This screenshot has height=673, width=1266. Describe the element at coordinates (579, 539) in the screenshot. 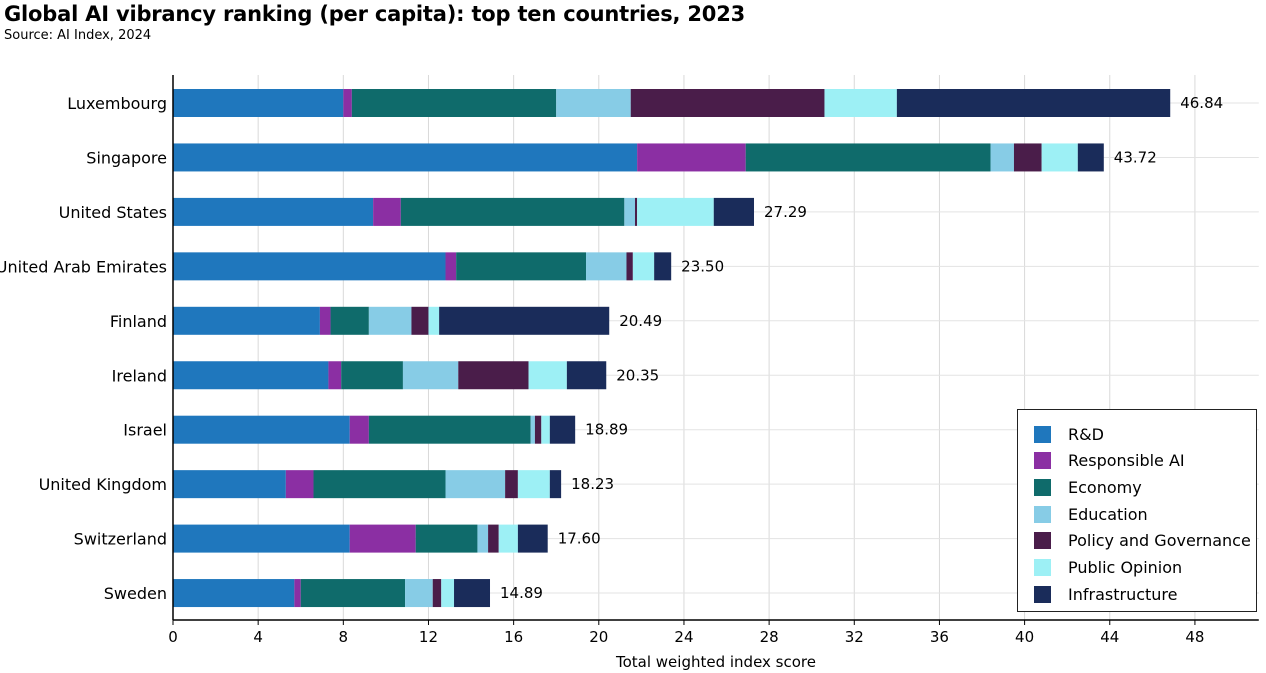

I see `total-label: 17.60` at that location.